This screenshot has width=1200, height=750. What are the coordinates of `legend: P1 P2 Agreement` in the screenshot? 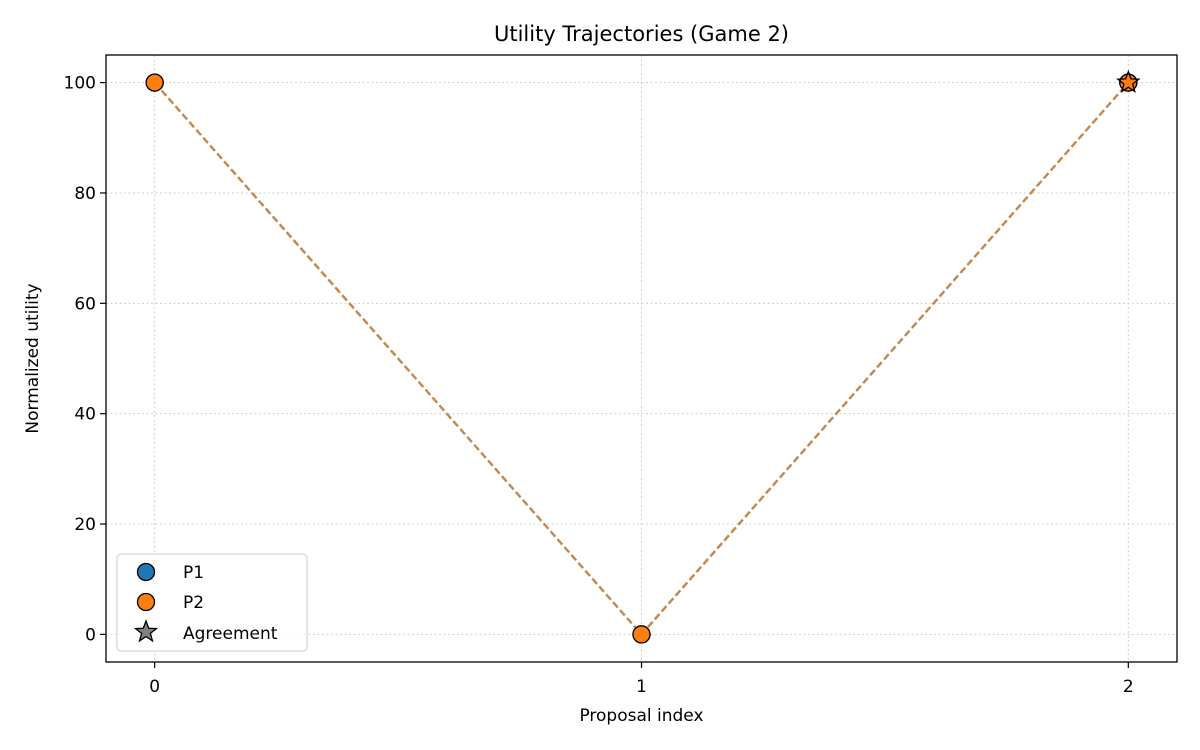 It's located at (212, 602).